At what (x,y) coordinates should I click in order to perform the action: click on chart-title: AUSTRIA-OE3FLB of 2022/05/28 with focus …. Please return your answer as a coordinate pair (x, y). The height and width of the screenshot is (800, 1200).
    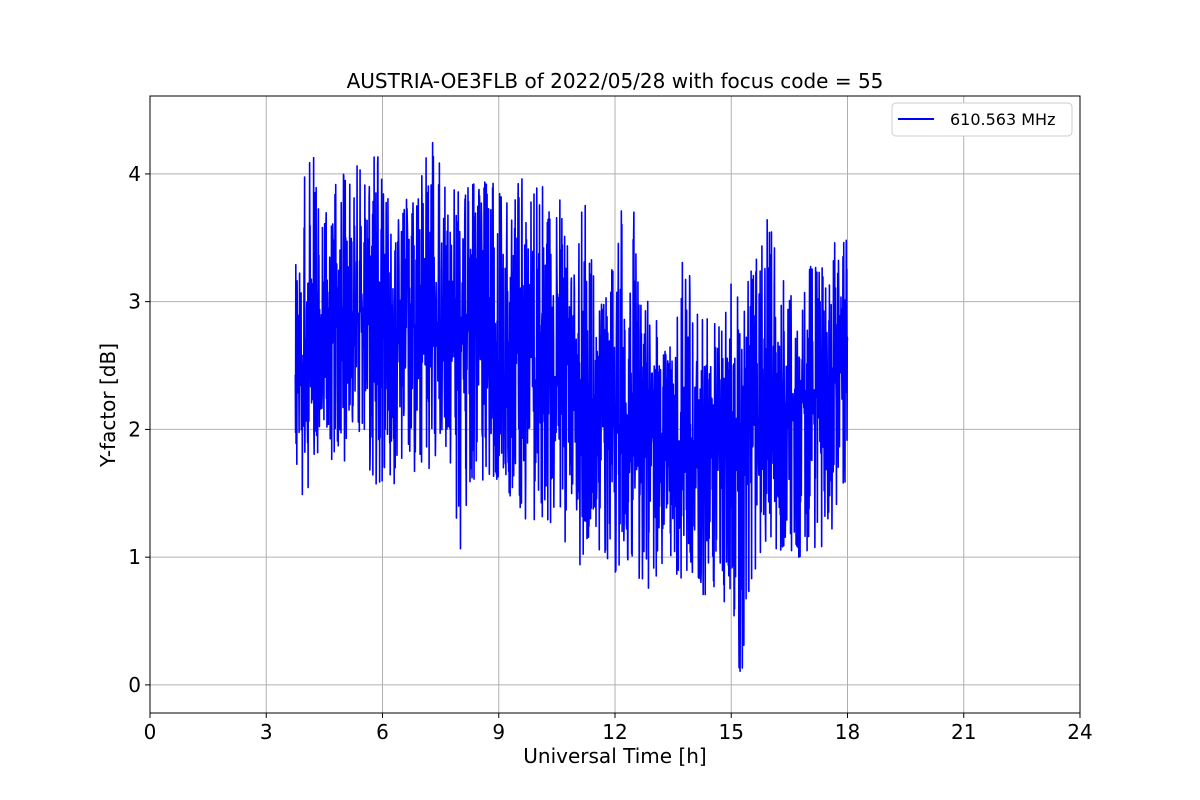
    Looking at the image, I should click on (615, 81).